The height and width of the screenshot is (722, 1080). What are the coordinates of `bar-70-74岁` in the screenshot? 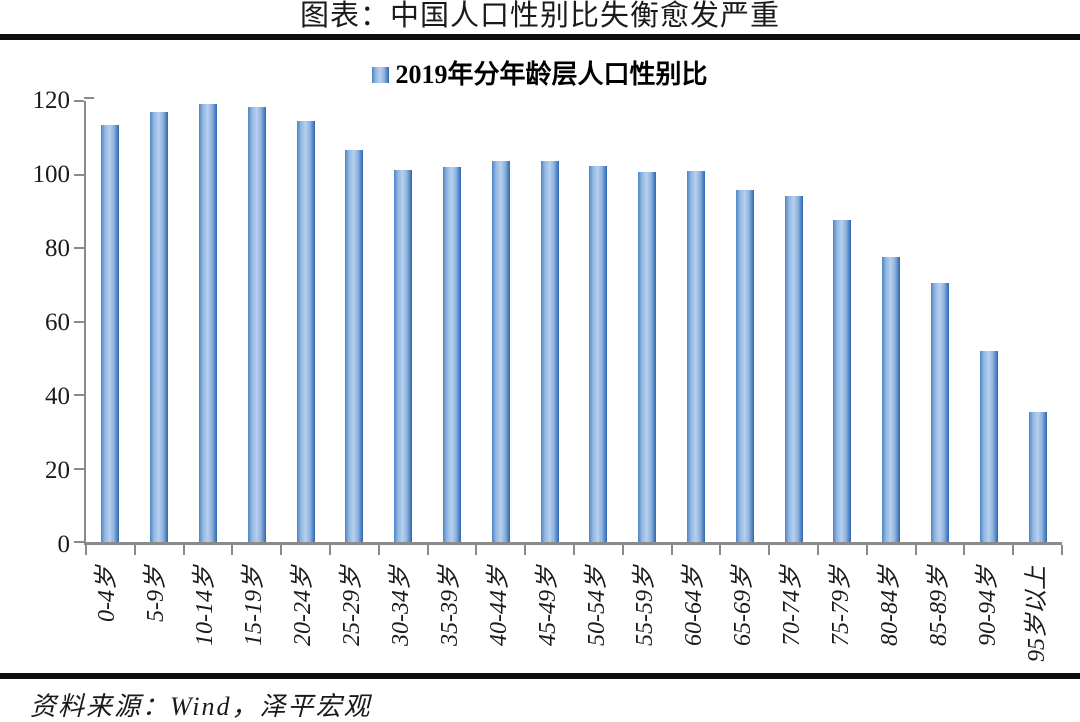 It's located at (793, 369).